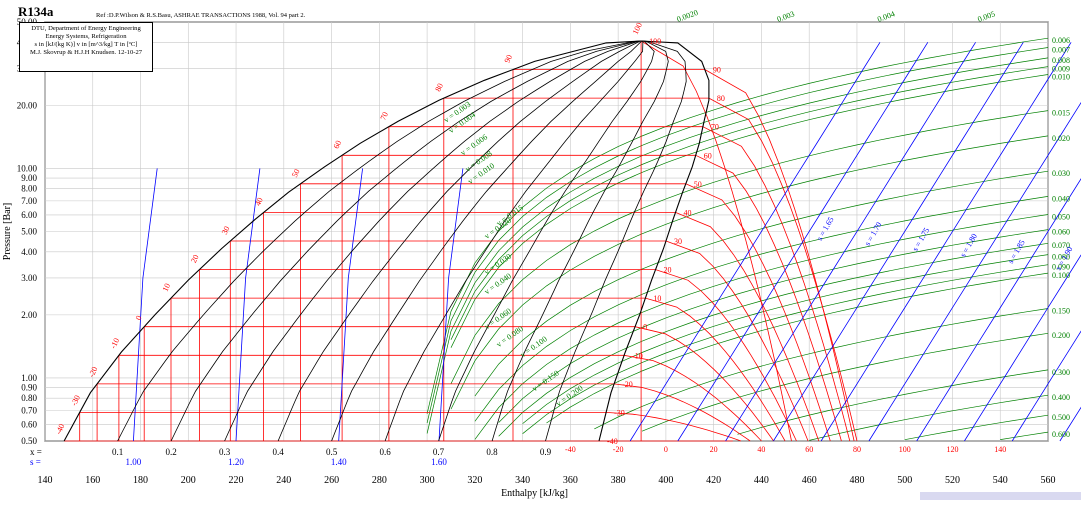 This screenshot has height=505, width=1081. Describe the element at coordinates (86, 44) in the screenshot. I see `info-line: s in [kJ/(kg K)] v in [m^3/kg] T in [ºC]` at that location.